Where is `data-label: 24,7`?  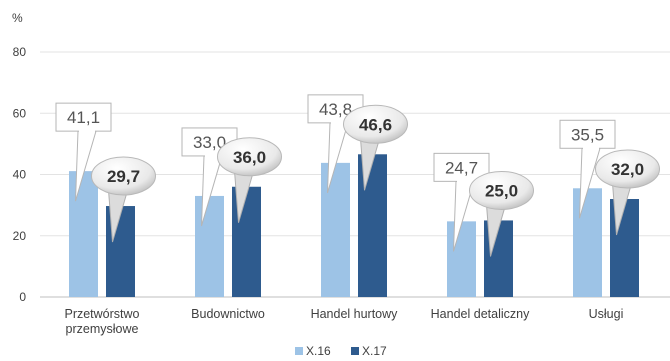 data-label: 24,7 is located at coordinates (461, 167).